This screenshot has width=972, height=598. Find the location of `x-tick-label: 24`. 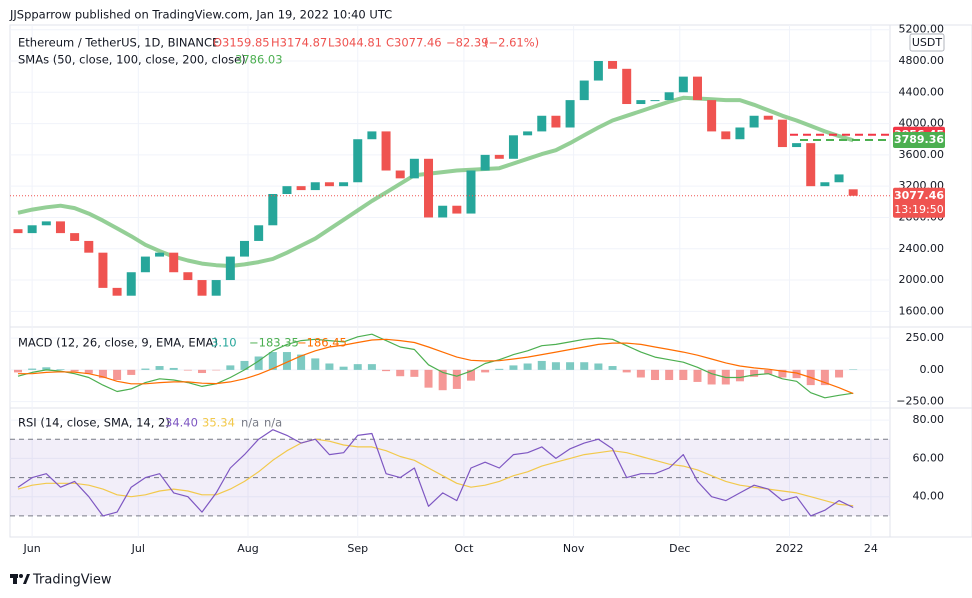

x-tick-label: 24 is located at coordinates (871, 548).